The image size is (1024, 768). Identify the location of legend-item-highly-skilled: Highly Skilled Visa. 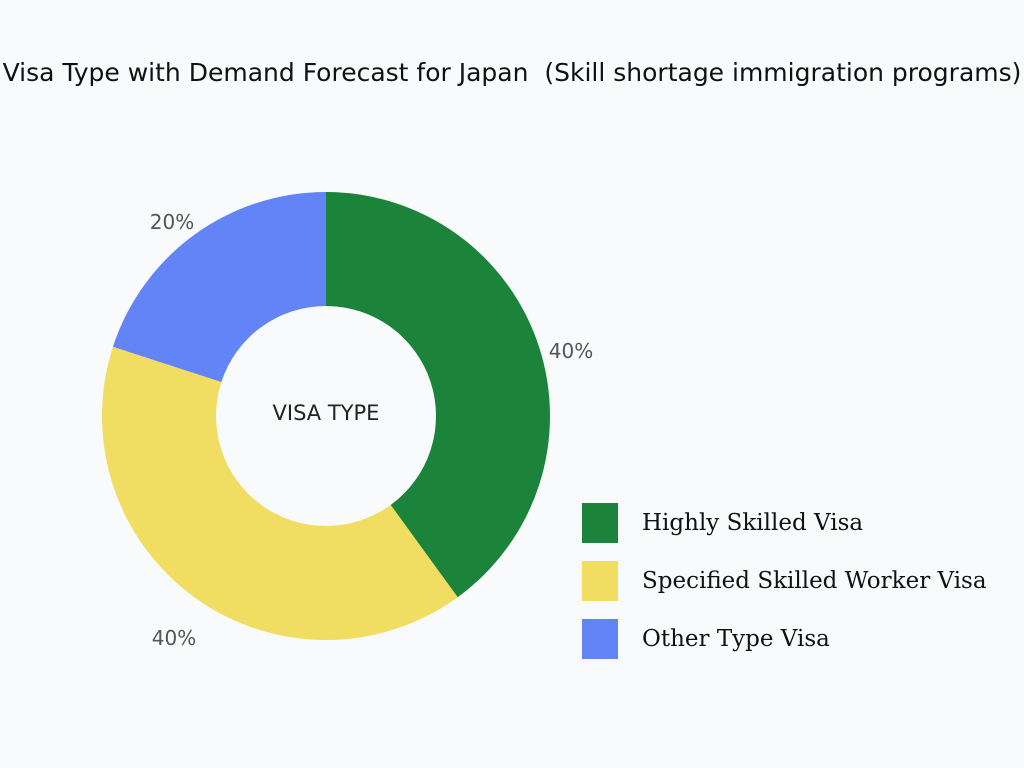
(784, 523).